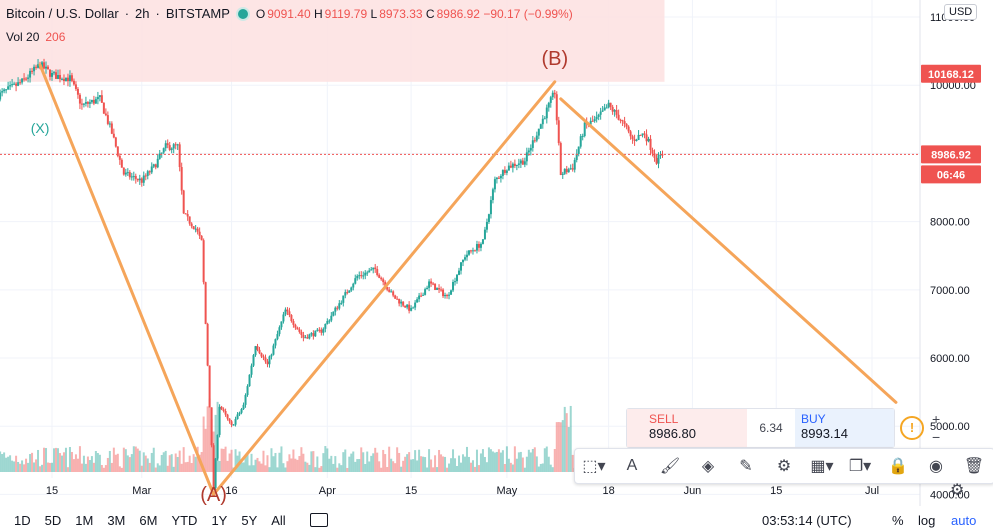 Image resolution: width=993 pixels, height=532 pixels. What do you see at coordinates (961, 12) in the screenshot?
I see `currency-button: USD` at bounding box center [961, 12].